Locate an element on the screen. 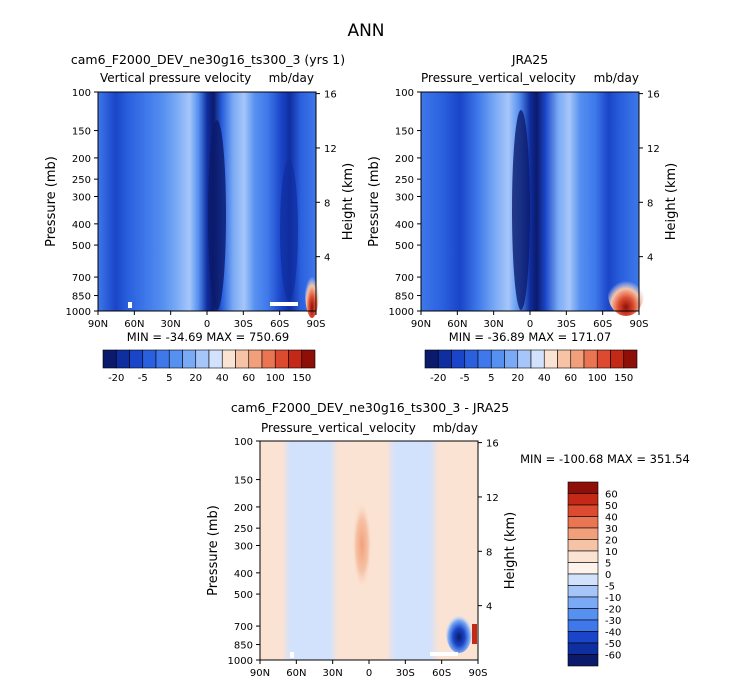 This screenshot has width=733, height=683. panel-model-southern-ascent is located at coordinates (289, 230).